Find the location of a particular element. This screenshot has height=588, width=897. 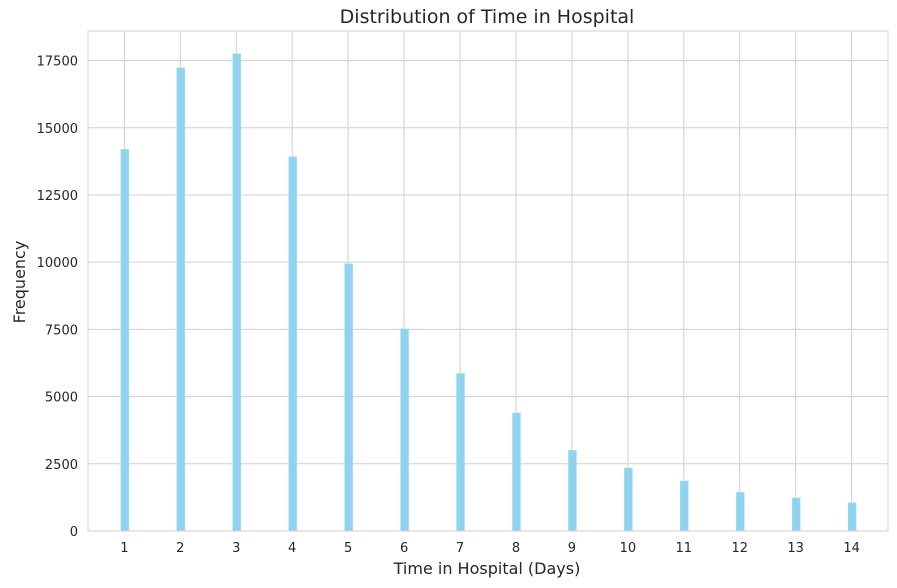

x-tick-label: 10 is located at coordinates (628, 548).